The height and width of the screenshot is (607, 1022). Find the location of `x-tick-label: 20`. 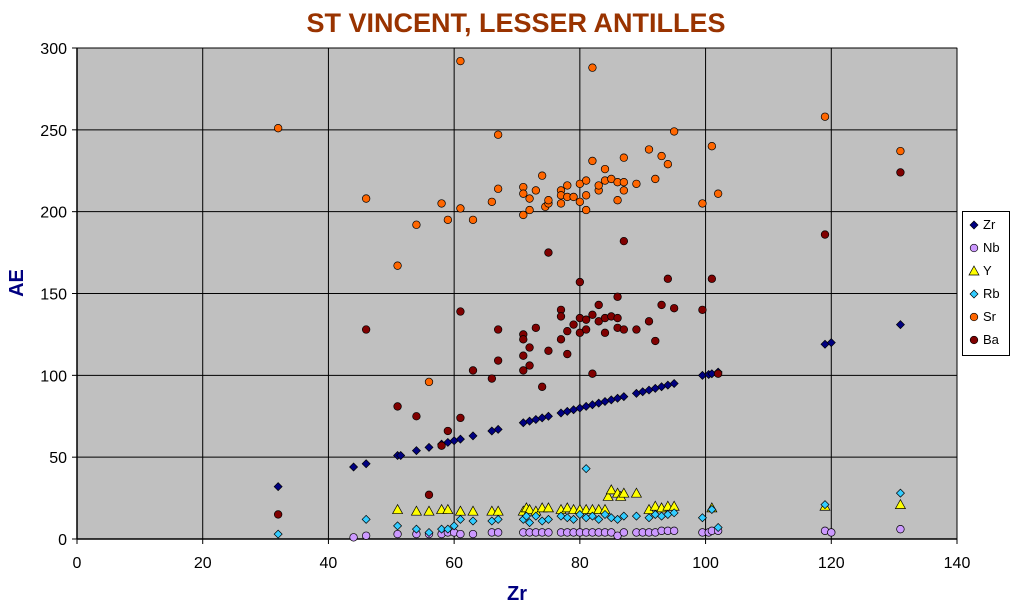

x-tick-label: 20 is located at coordinates (203, 563).